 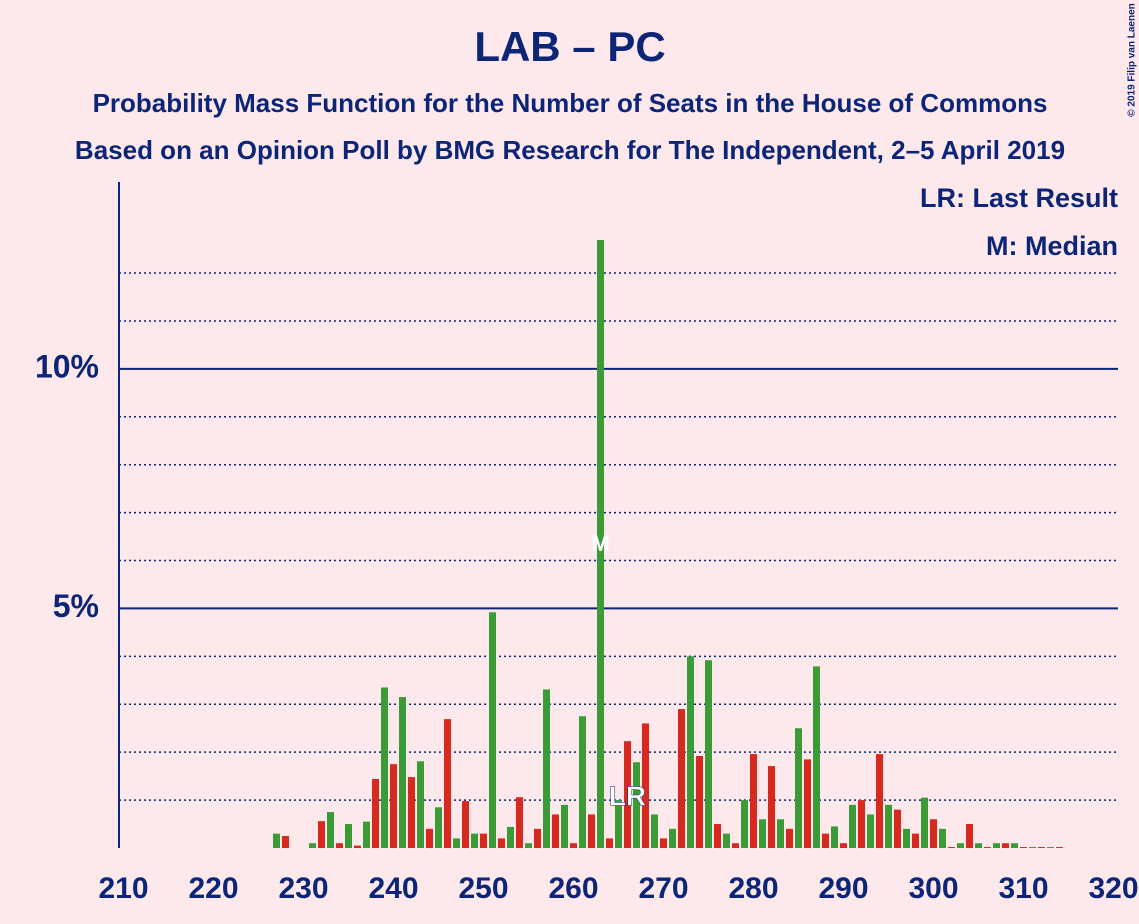 I want to click on x-tick-label: 230, so click(x=303, y=888).